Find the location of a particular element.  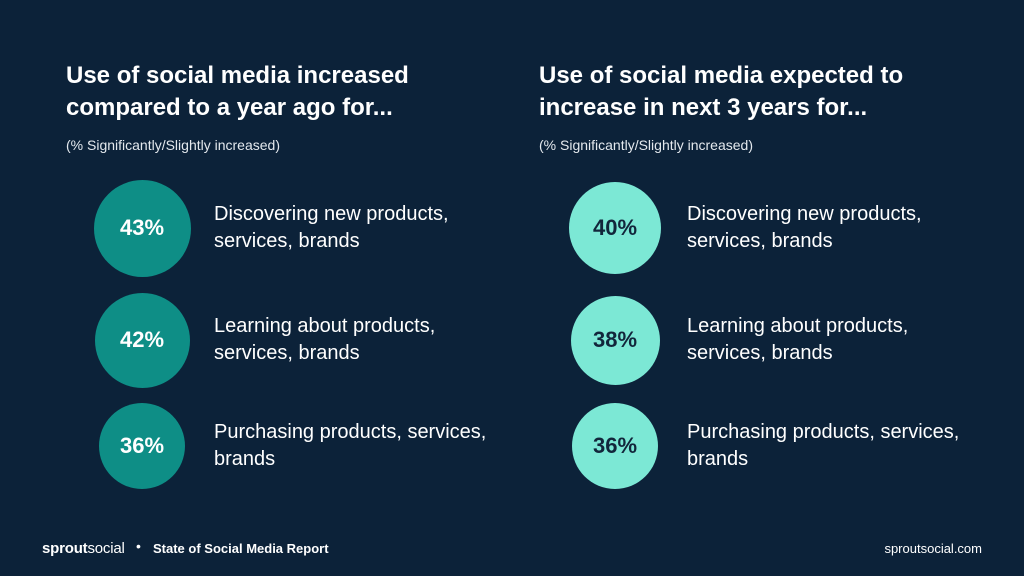

value-bubble: 43% is located at coordinates (142, 228).